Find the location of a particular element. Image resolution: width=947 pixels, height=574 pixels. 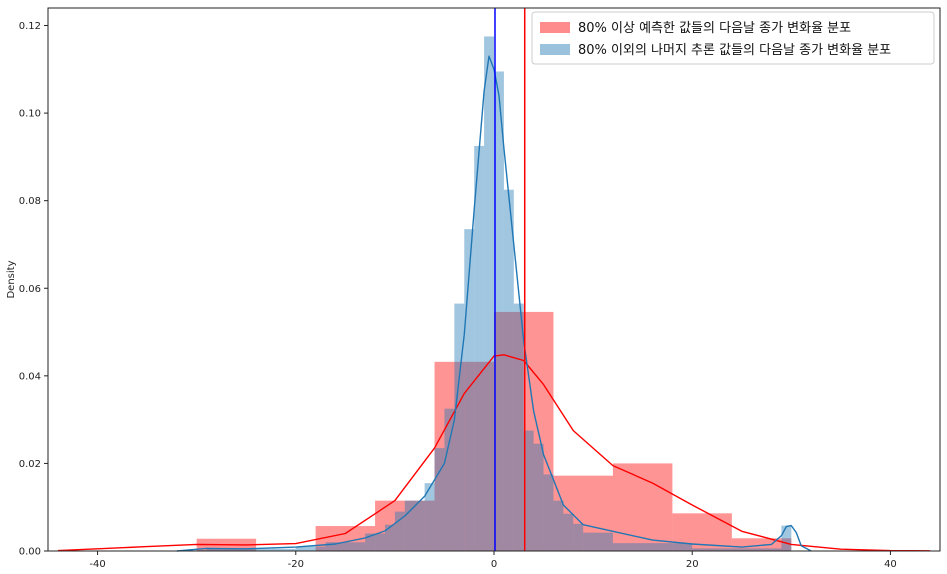

mean-lines is located at coordinates (510, 279).